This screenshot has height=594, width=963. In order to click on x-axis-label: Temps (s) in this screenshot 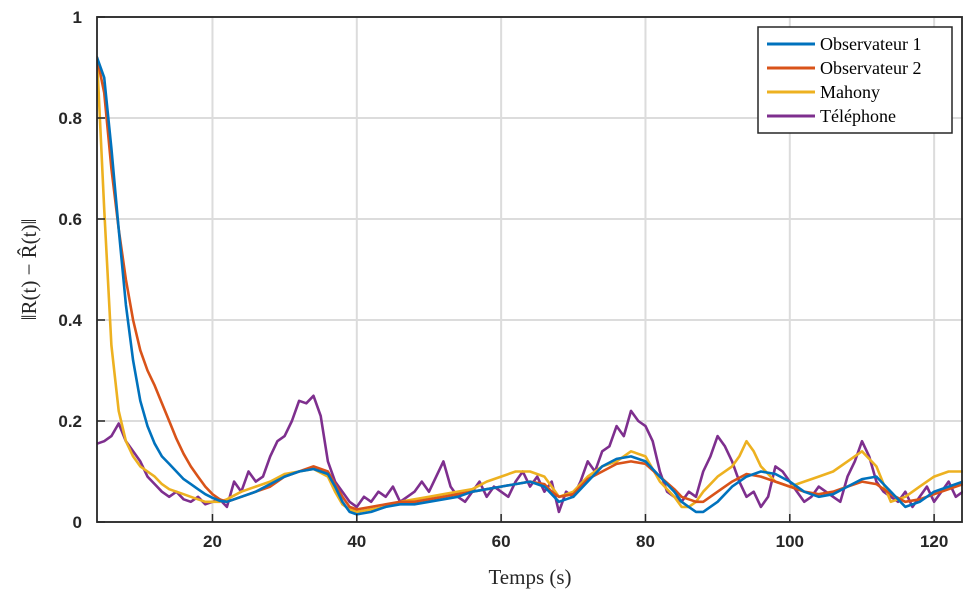, I will do `click(529, 577)`.